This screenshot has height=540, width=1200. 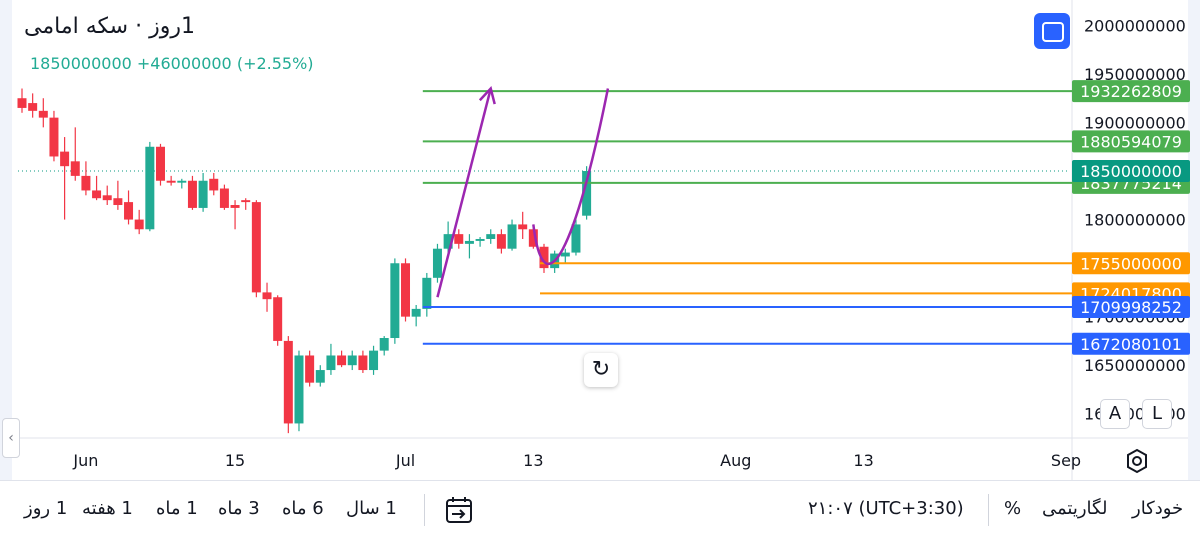 What do you see at coordinates (1131, 91) in the screenshot?
I see `price-level-tag-label: 1932262809` at bounding box center [1131, 91].